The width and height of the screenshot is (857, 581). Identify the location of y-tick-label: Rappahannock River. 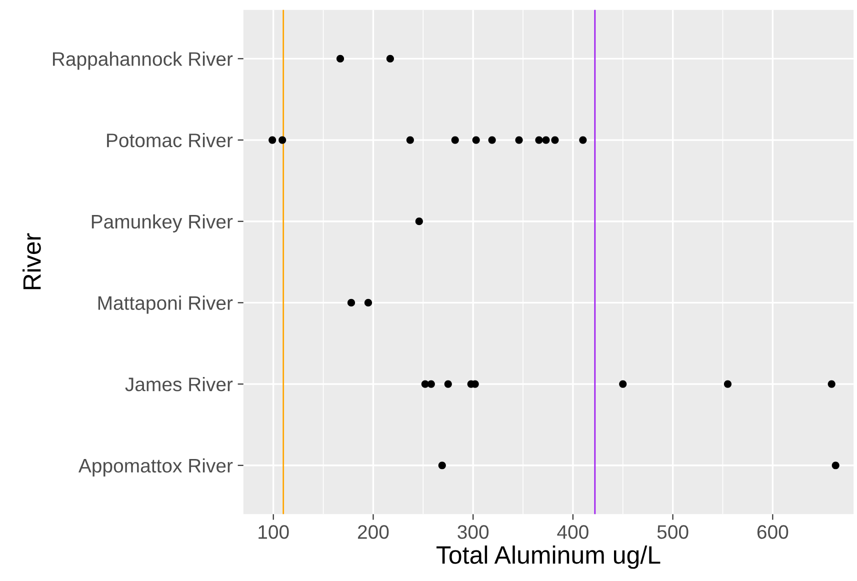
(142, 61).